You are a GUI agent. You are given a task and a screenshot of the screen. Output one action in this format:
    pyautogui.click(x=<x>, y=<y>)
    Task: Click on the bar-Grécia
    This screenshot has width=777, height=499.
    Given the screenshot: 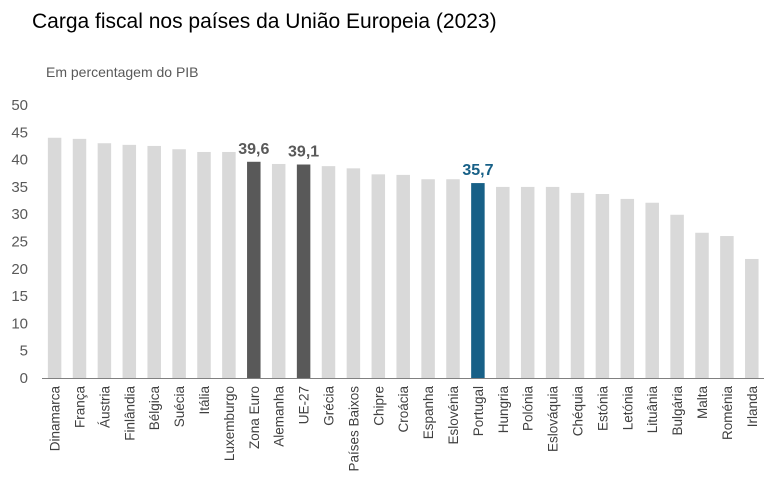 What is the action you would take?
    pyautogui.click(x=328, y=272)
    